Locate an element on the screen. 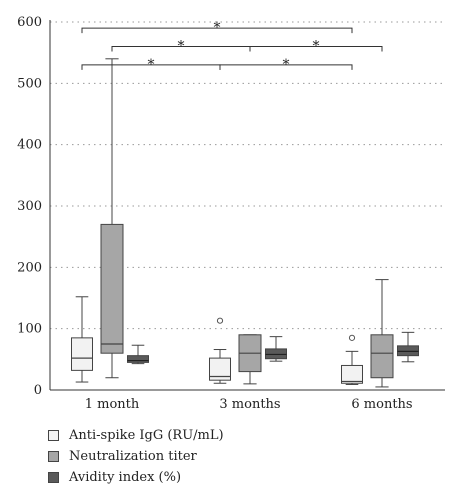 Image resolution: width=469 pixels, height=500 pixels. legend-swatch-igg is located at coordinates (53, 435).